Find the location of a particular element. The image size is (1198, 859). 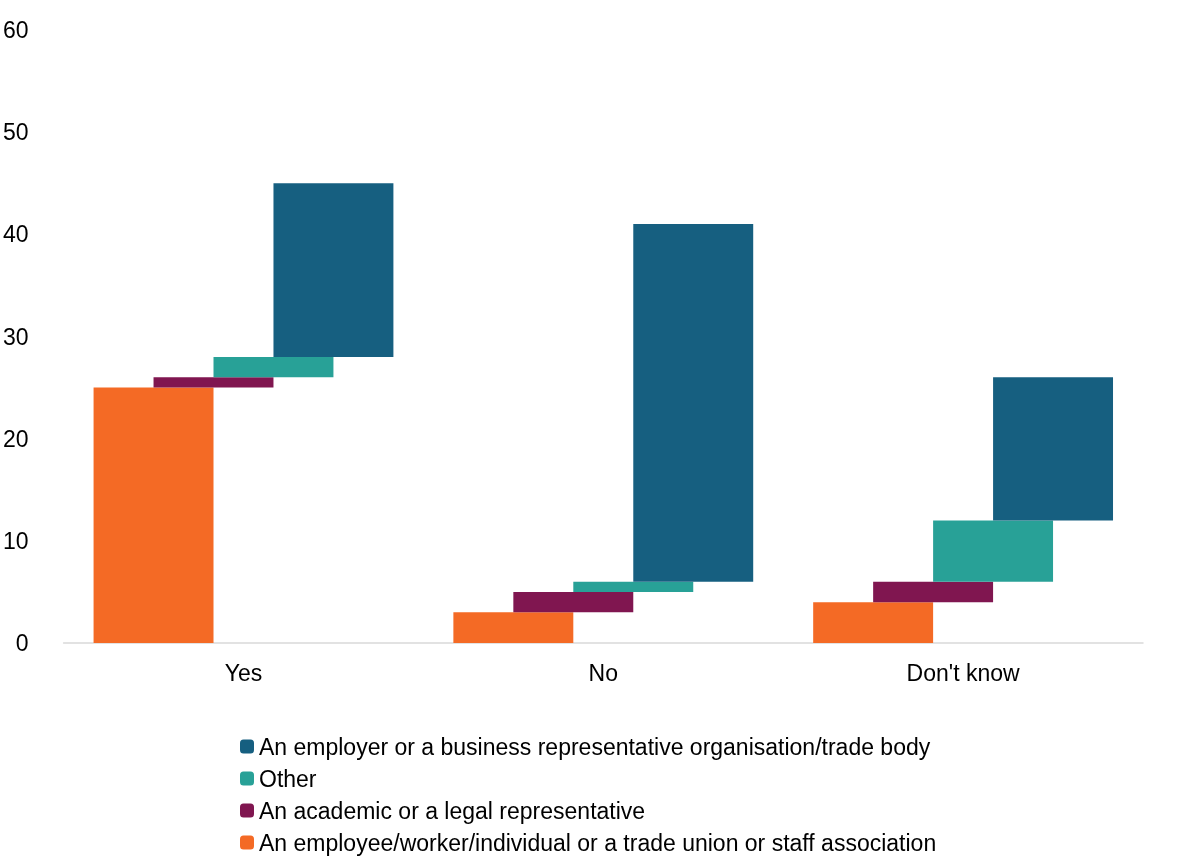

y-tick-label: 10 is located at coordinates (15, 540).